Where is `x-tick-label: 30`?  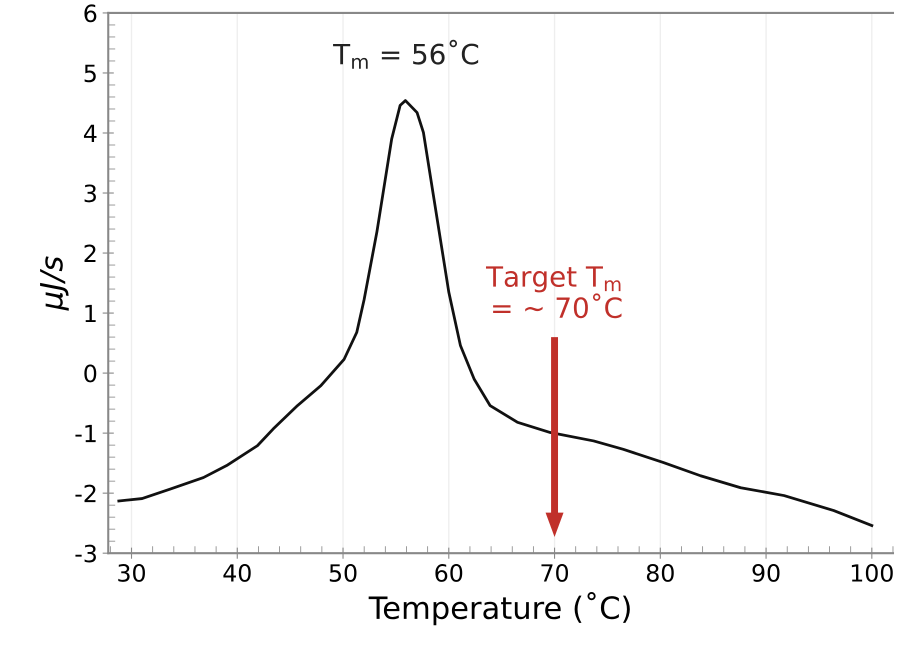
x-tick-label: 30 is located at coordinates (131, 573).